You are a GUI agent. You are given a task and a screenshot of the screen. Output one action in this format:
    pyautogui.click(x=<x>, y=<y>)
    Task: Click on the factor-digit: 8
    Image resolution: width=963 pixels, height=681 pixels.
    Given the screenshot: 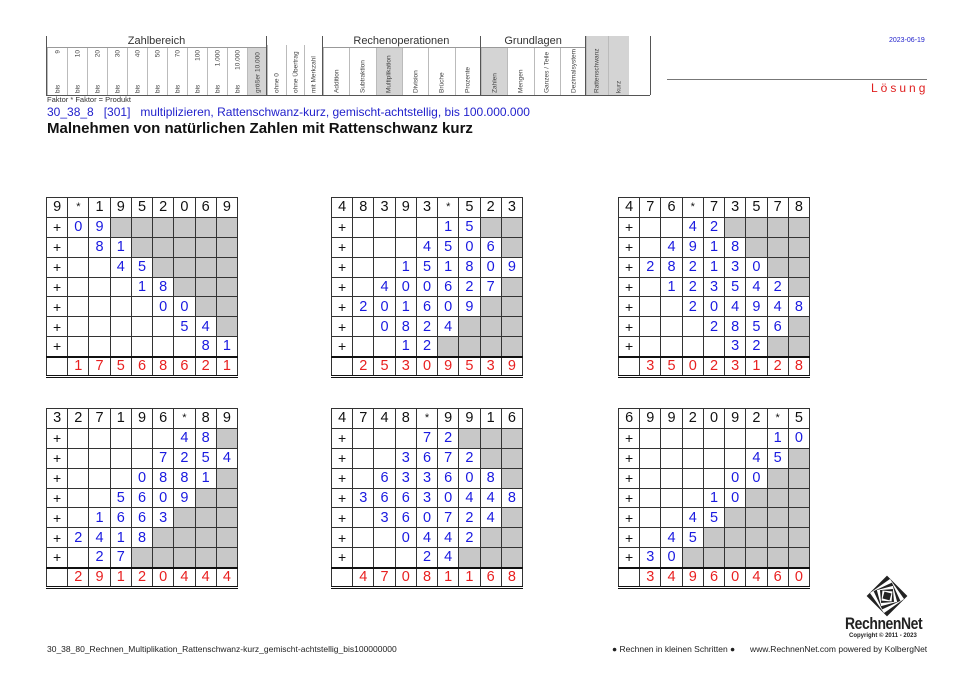 What is the action you would take?
    pyautogui.click(x=363, y=207)
    